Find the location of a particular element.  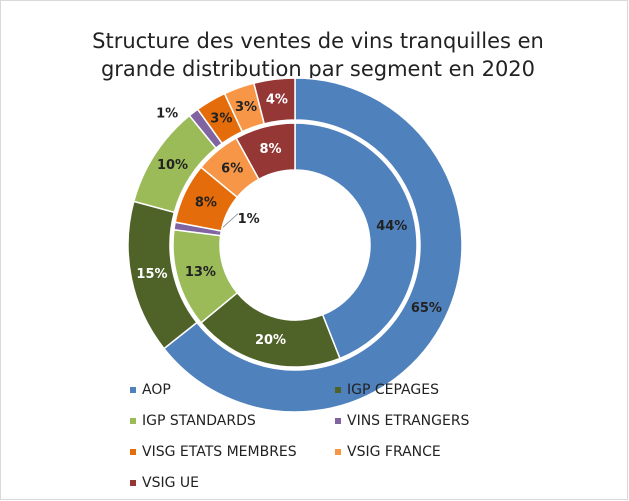

chart-title: grande distribution par segment en 2020 is located at coordinates (318, 69).